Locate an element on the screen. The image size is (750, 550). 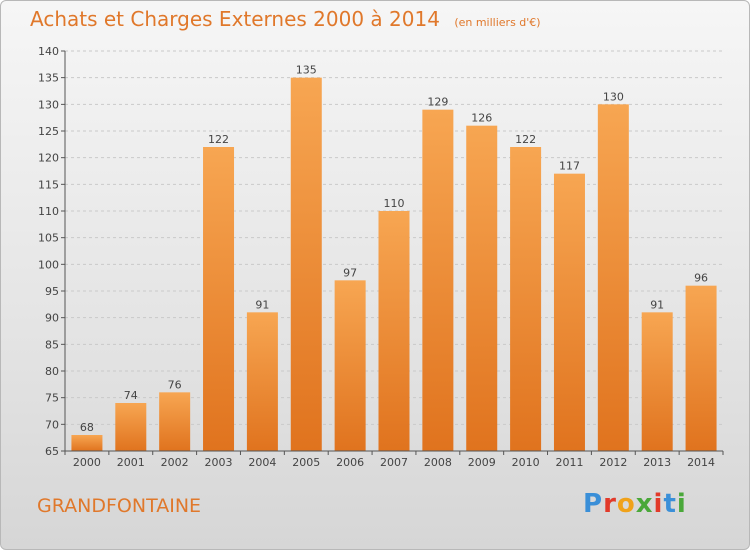
y-tick-label: 120 is located at coordinates (48, 158).